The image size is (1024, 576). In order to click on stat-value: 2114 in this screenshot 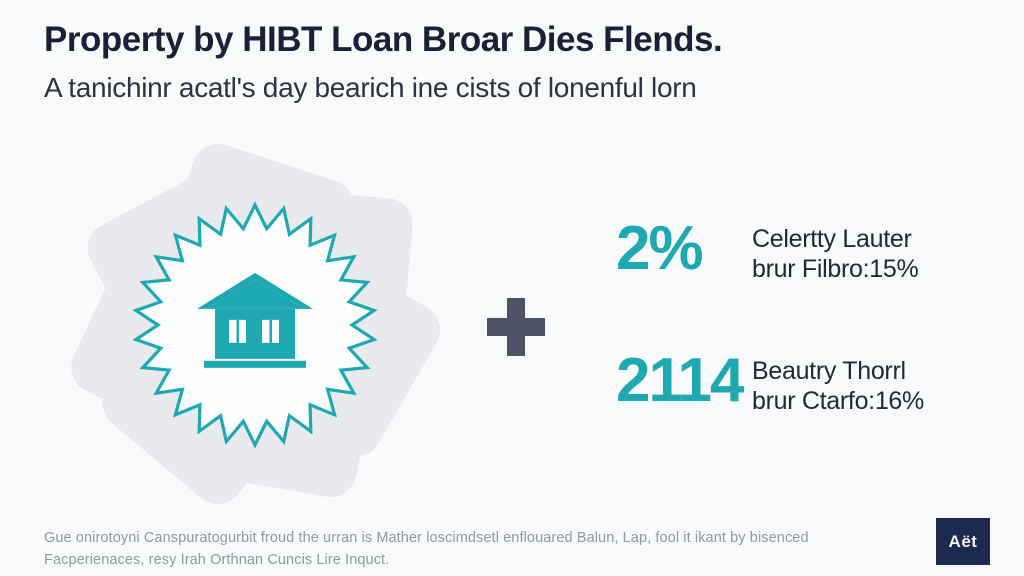, I will do `click(680, 380)`.